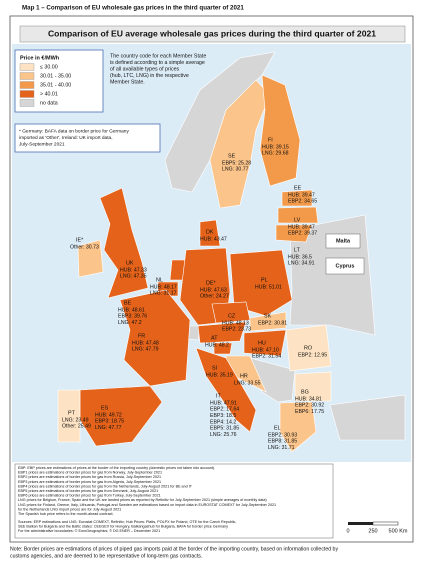 The width and height of the screenshot is (423, 565). What do you see at coordinates (158, 56) in the screenshot?
I see `explanation-line: The country code for each Member State` at bounding box center [158, 56].